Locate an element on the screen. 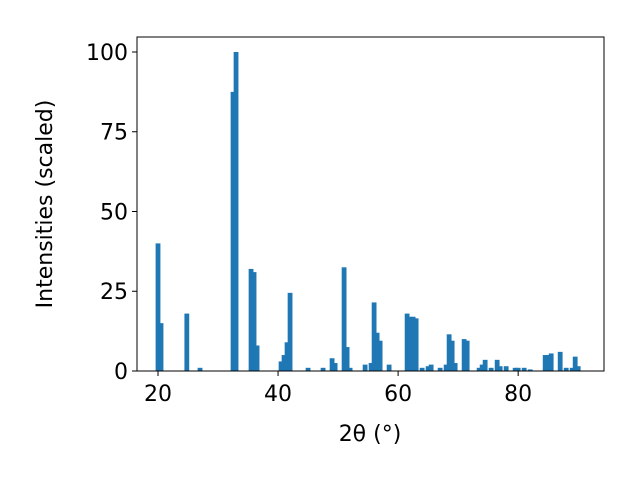  x-tick-label: 40 is located at coordinates (278, 394).